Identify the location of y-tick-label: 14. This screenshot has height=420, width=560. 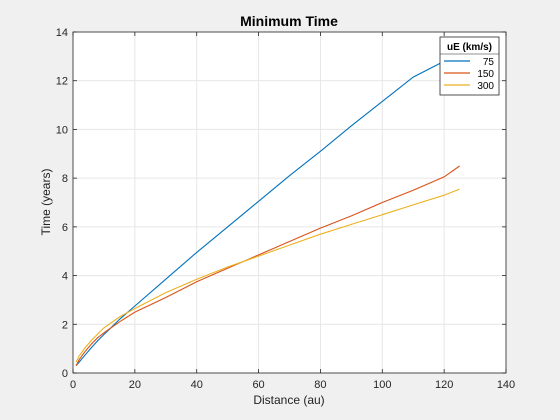
(62, 33).